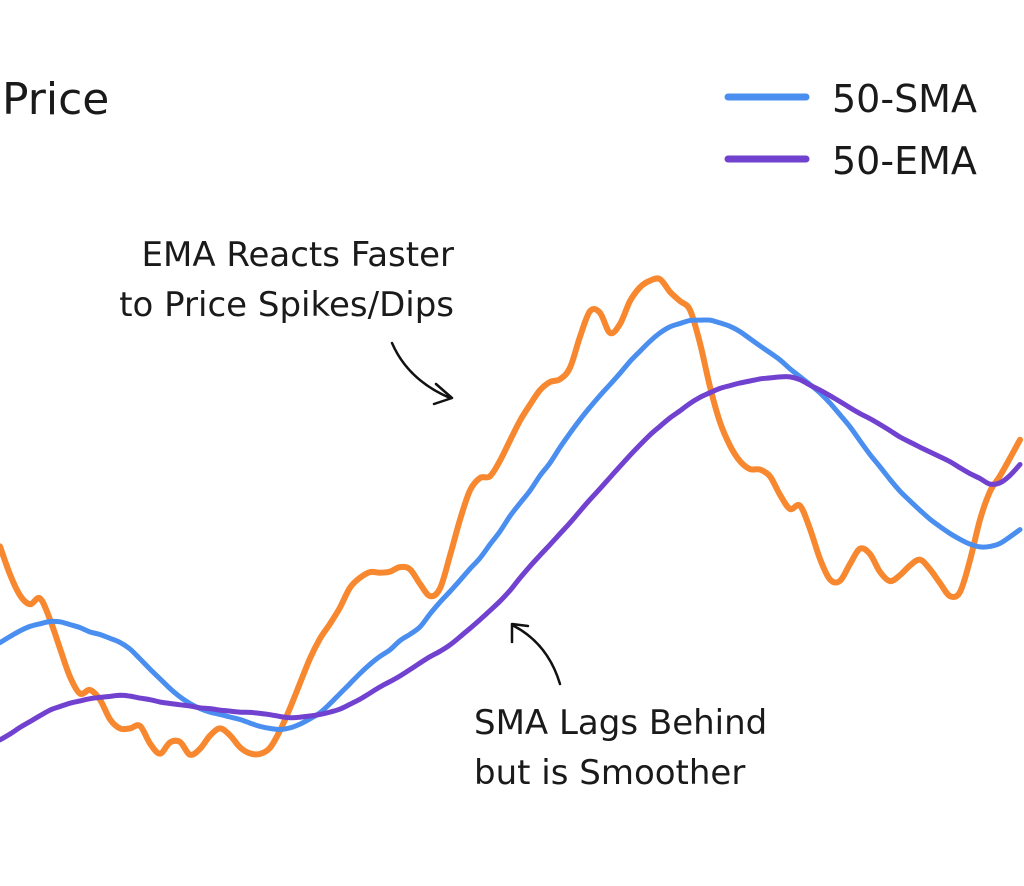 Image resolution: width=1024 pixels, height=886 pixels. Describe the element at coordinates (298, 255) in the screenshot. I see `annotation-ema-line-1: EMA Reacts Faster` at that location.